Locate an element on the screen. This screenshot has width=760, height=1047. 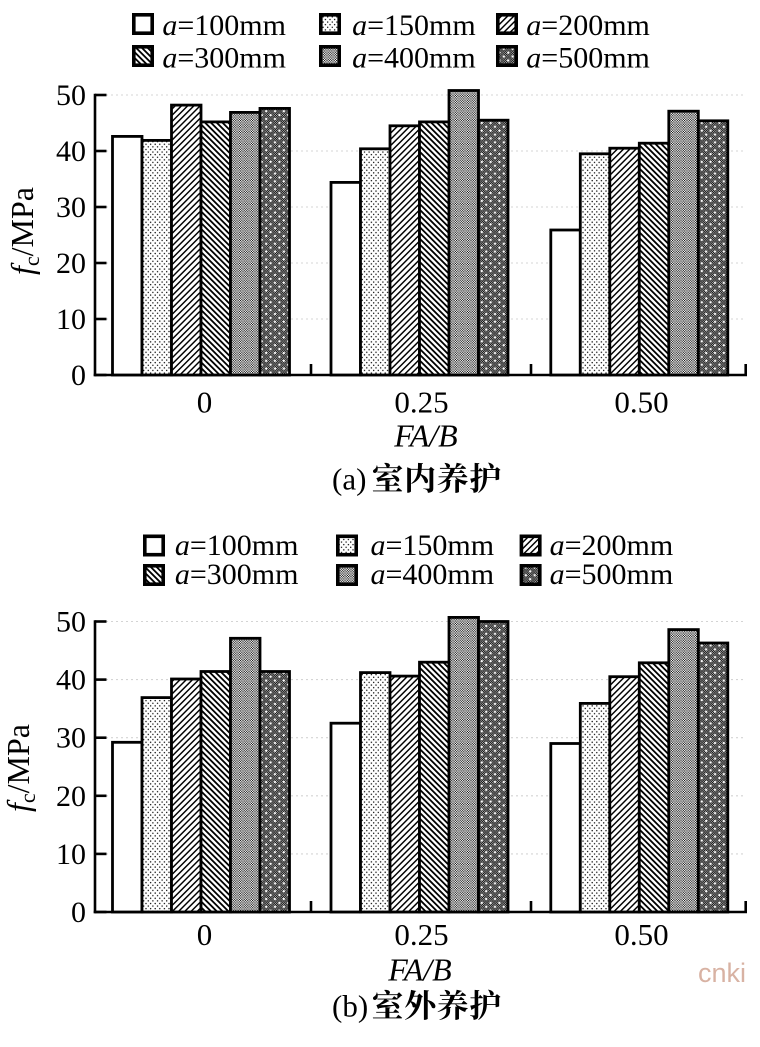
svg-text: (b) is located at coordinates (350, 1006).